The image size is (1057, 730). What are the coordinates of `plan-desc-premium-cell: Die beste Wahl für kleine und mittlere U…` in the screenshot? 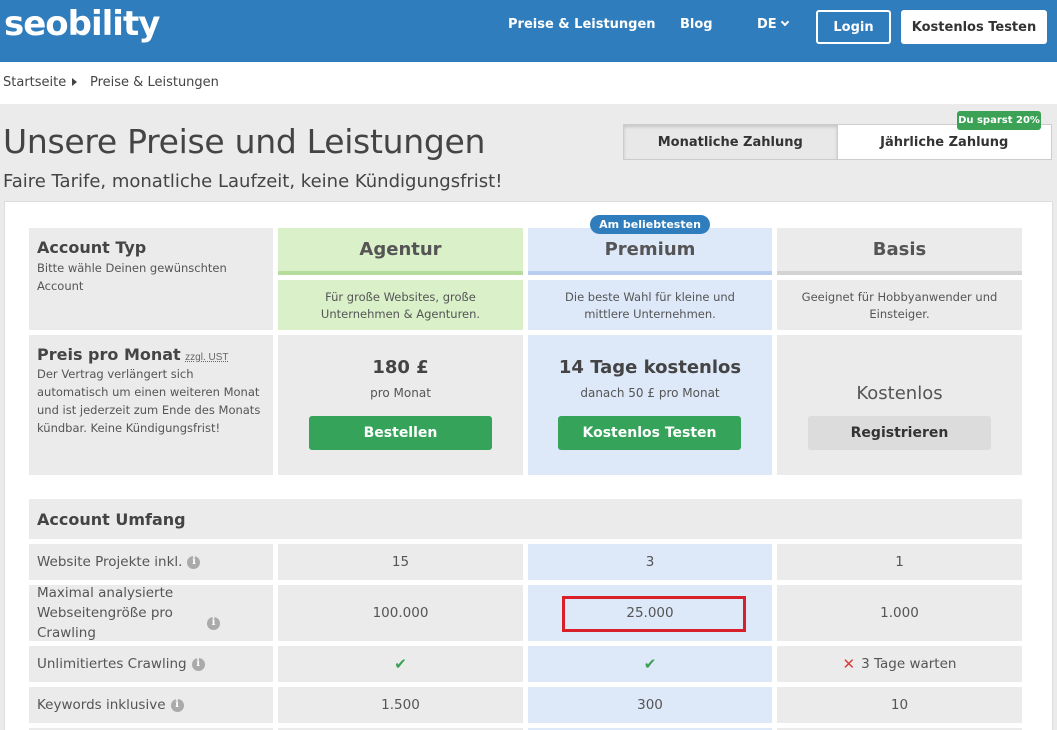 It's located at (650, 305).